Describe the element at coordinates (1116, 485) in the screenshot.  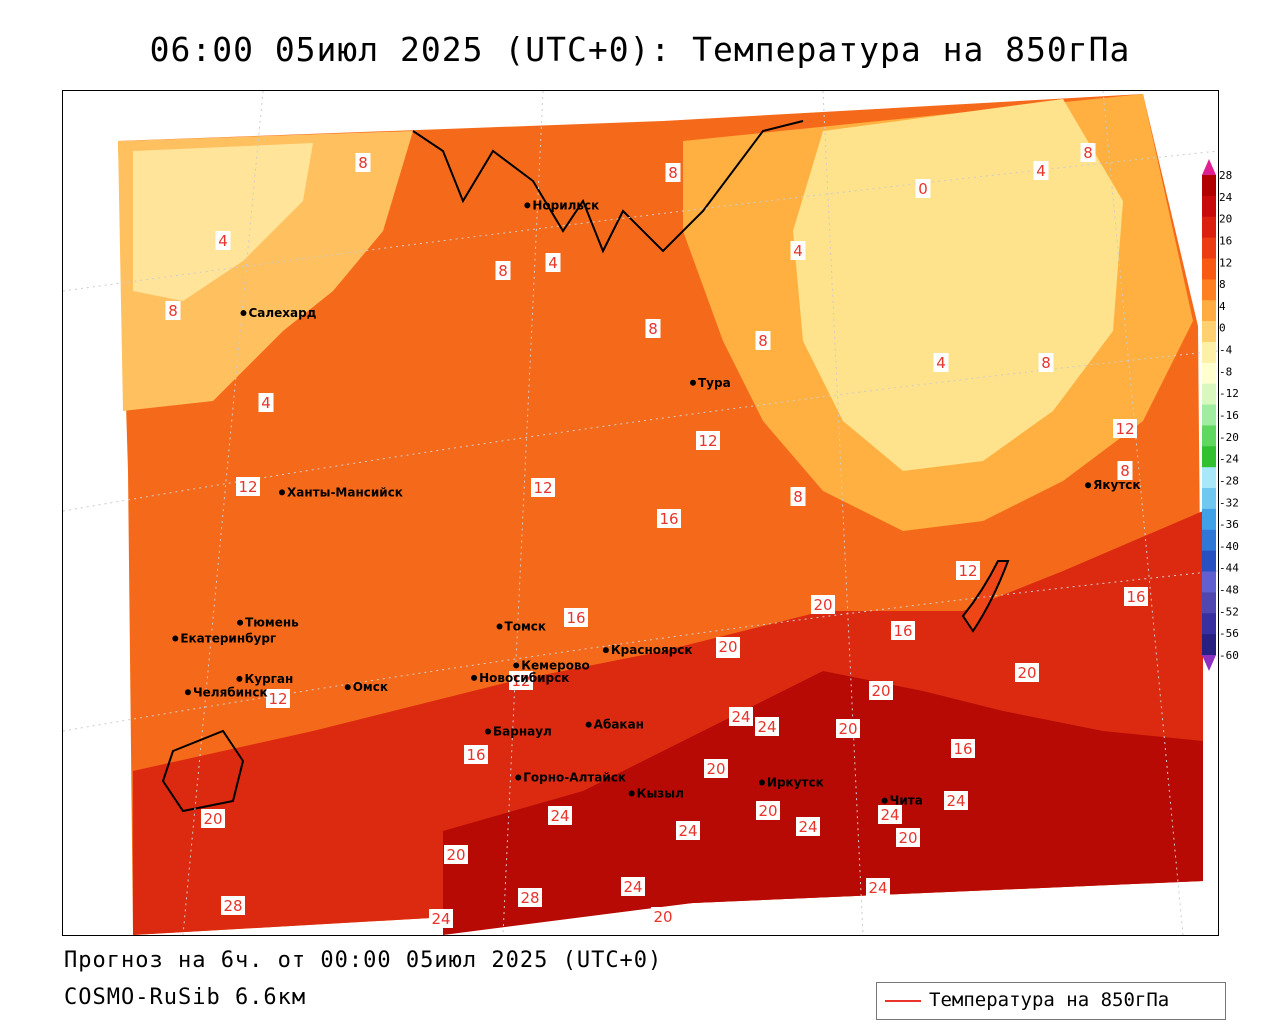
I see `city-label: Якутск` at that location.